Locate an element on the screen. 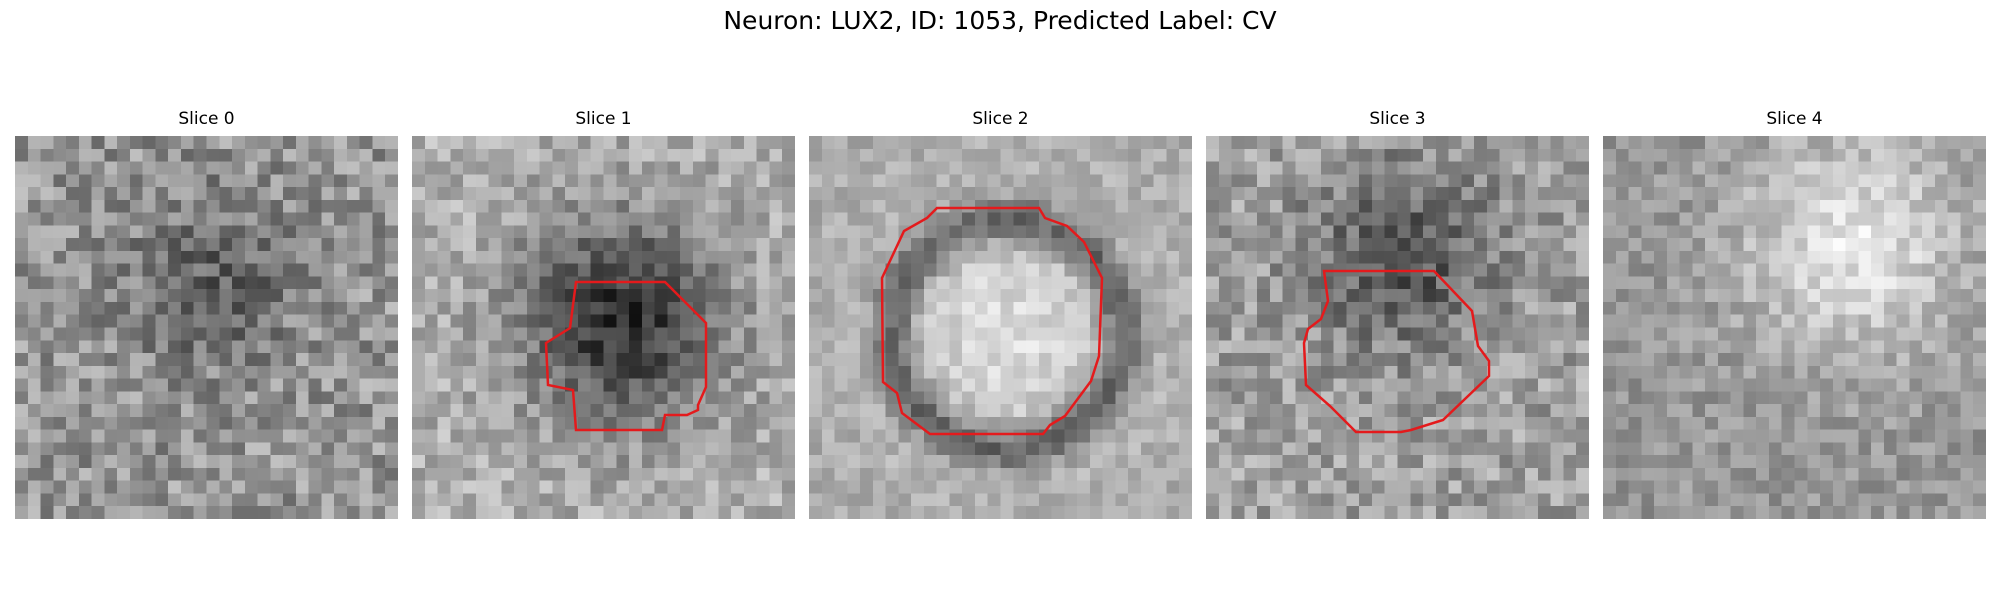  slice-panel-3: Slice 3 is located at coordinates (1397, 313).